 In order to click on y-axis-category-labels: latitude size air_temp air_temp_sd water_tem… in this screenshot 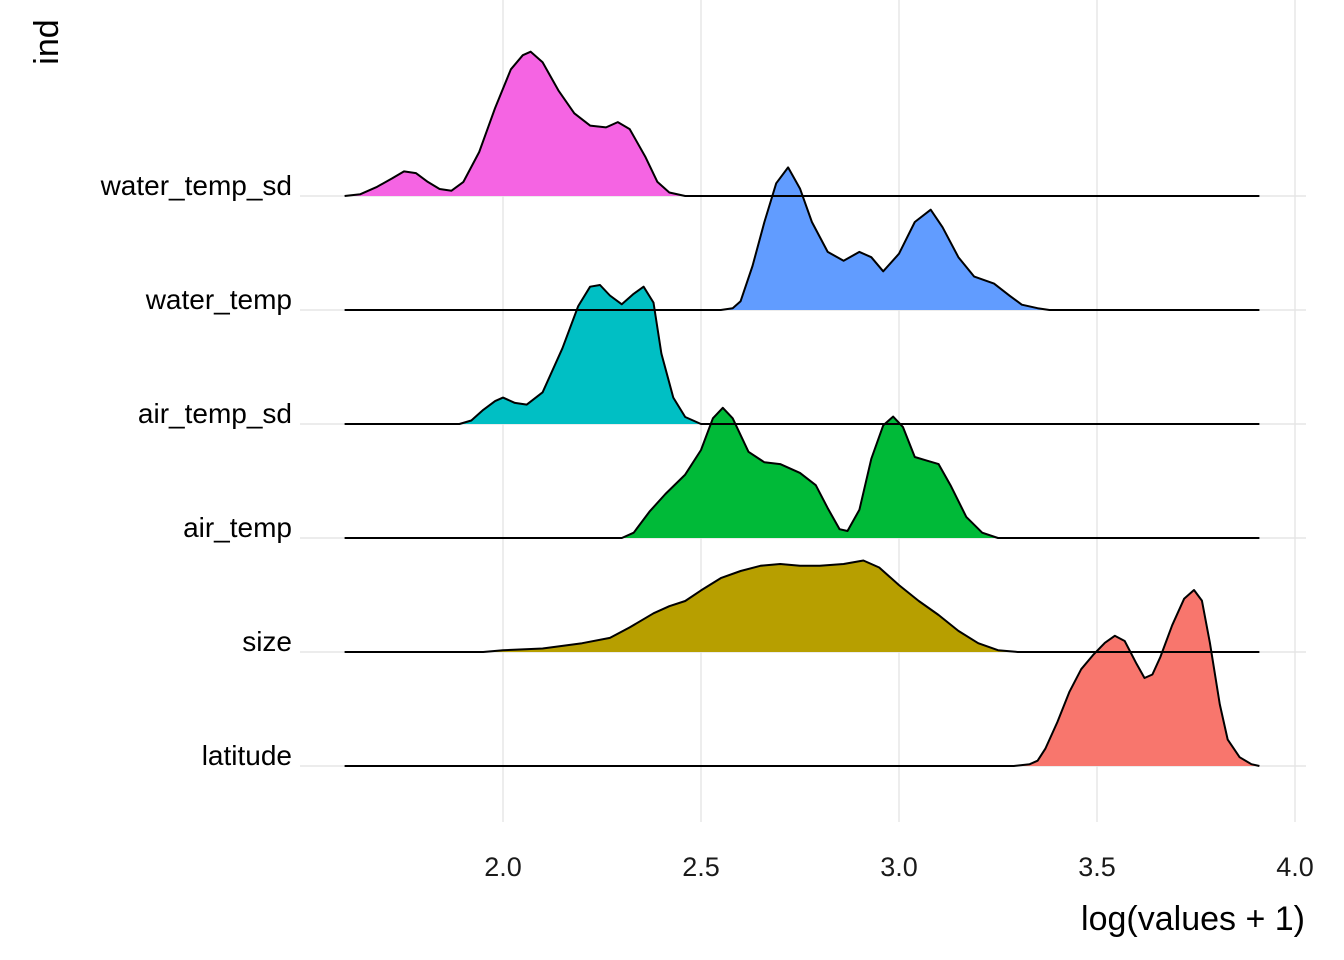, I will do `click(196, 470)`.